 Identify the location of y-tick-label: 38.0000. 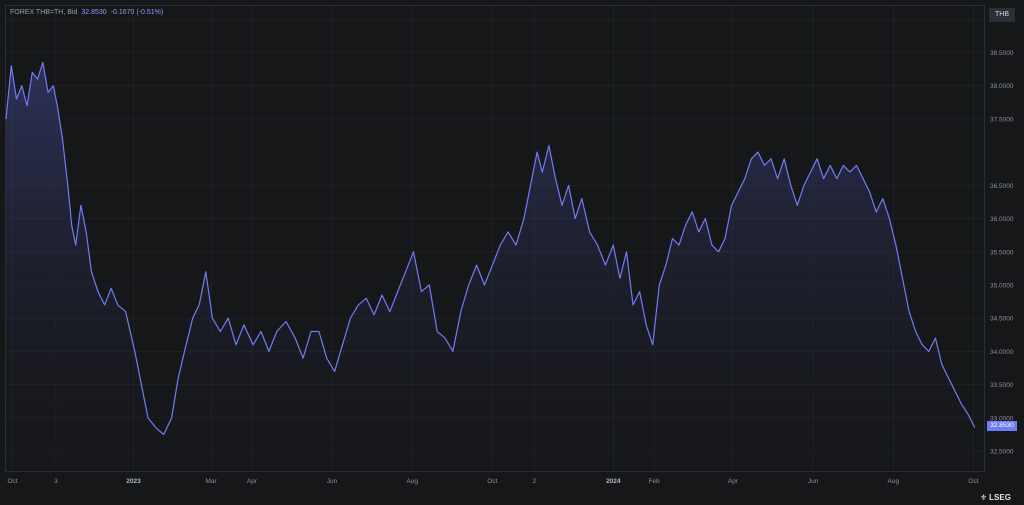
(1002, 86).